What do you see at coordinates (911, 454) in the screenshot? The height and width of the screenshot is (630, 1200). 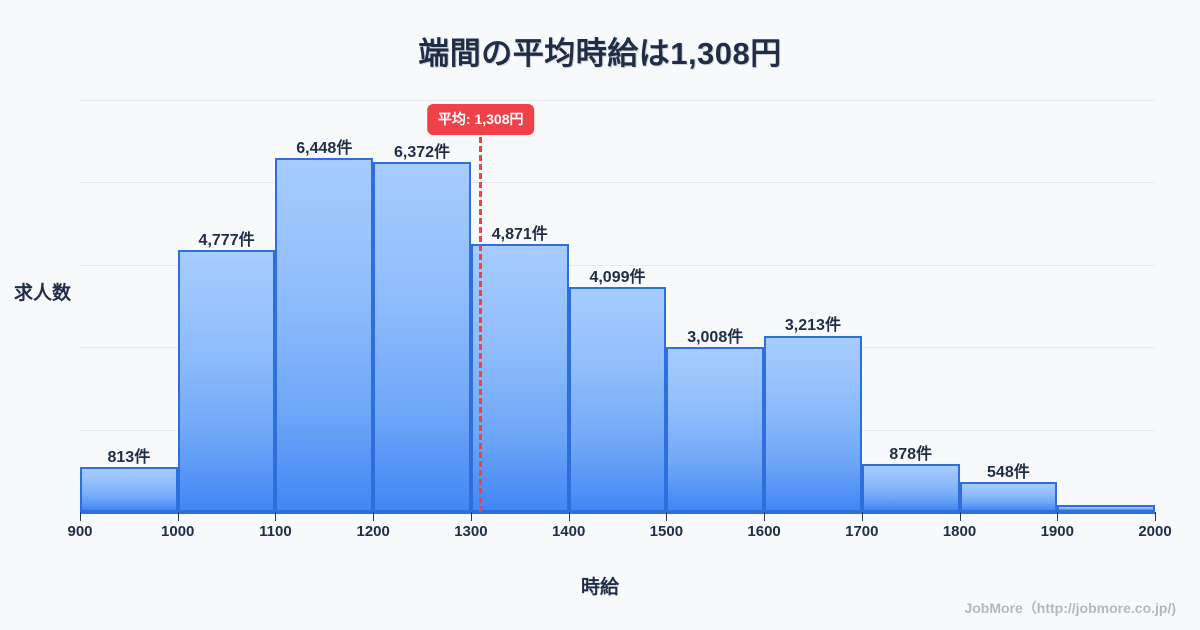 I see `bar-value-label: 878件` at bounding box center [911, 454].